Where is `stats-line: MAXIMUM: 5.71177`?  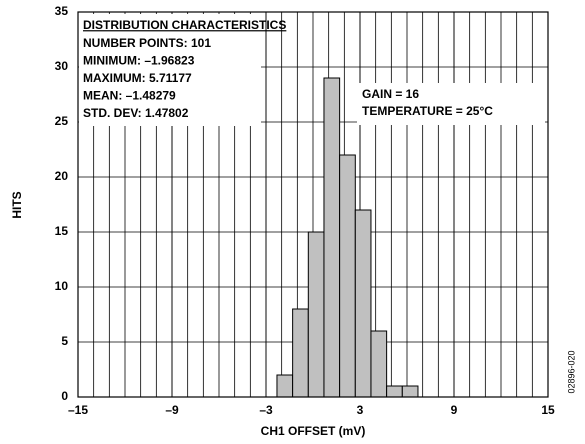 stats-line: MAXIMUM: 5.71177 is located at coordinates (137, 78).